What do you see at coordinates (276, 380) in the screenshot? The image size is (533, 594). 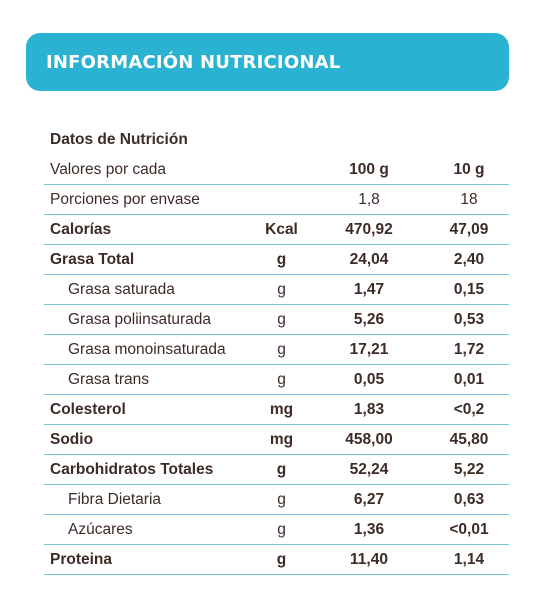 I see `table-row: Grasa trans g 0,05 0,01` at bounding box center [276, 380].